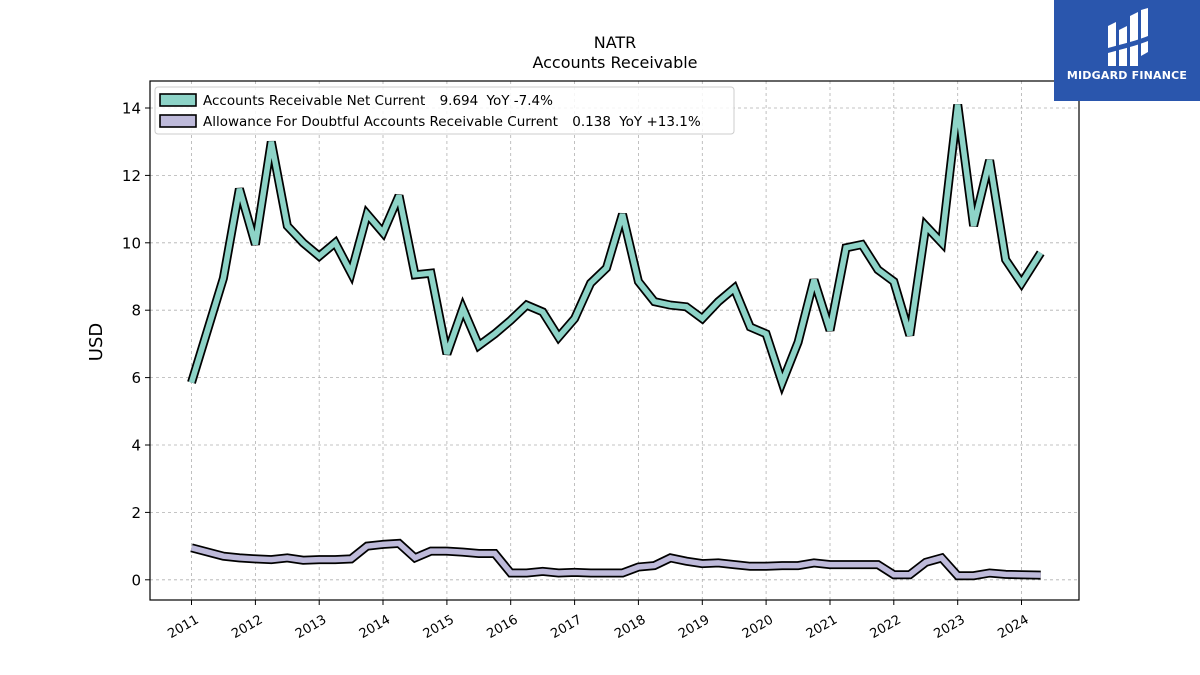  I want to click on legend-swatch-ar-net, so click(178, 100).